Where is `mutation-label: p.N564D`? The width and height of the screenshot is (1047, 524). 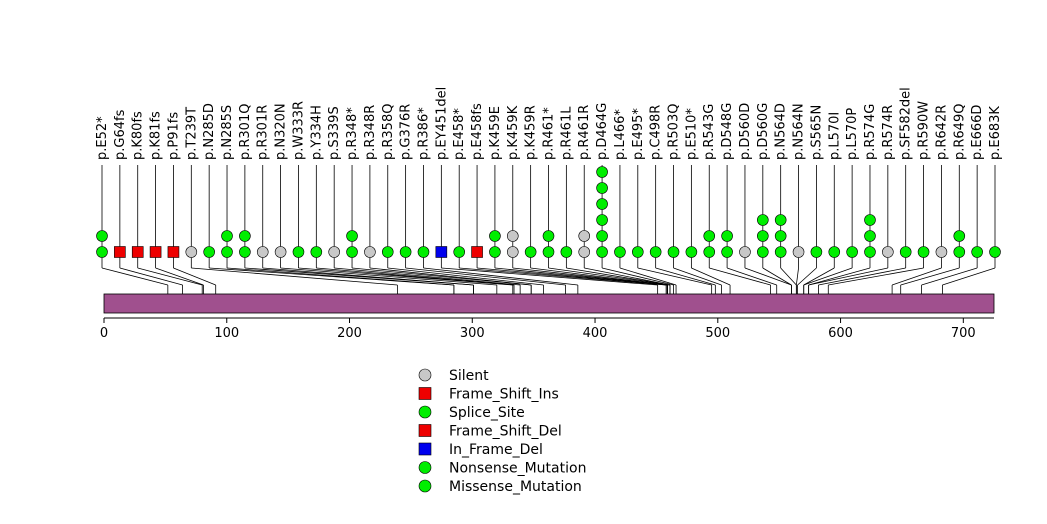 mutation-label: p.N564D is located at coordinates (781, 131).